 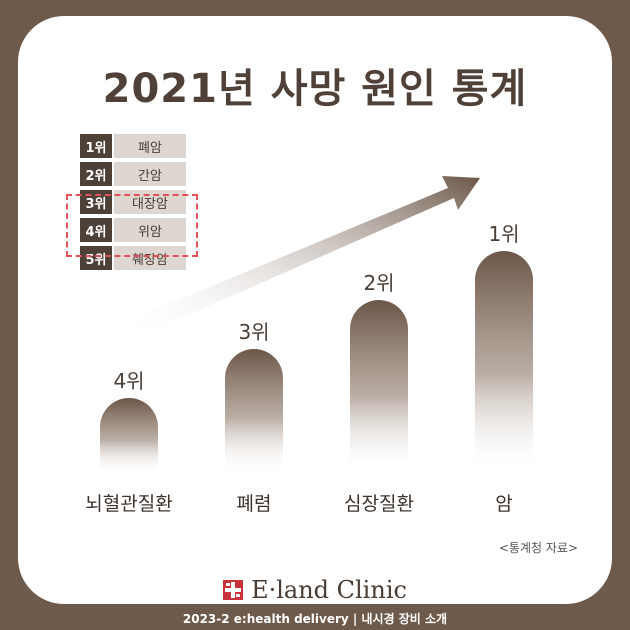 I want to click on rank-row: 2위 간암, so click(x=133, y=174).